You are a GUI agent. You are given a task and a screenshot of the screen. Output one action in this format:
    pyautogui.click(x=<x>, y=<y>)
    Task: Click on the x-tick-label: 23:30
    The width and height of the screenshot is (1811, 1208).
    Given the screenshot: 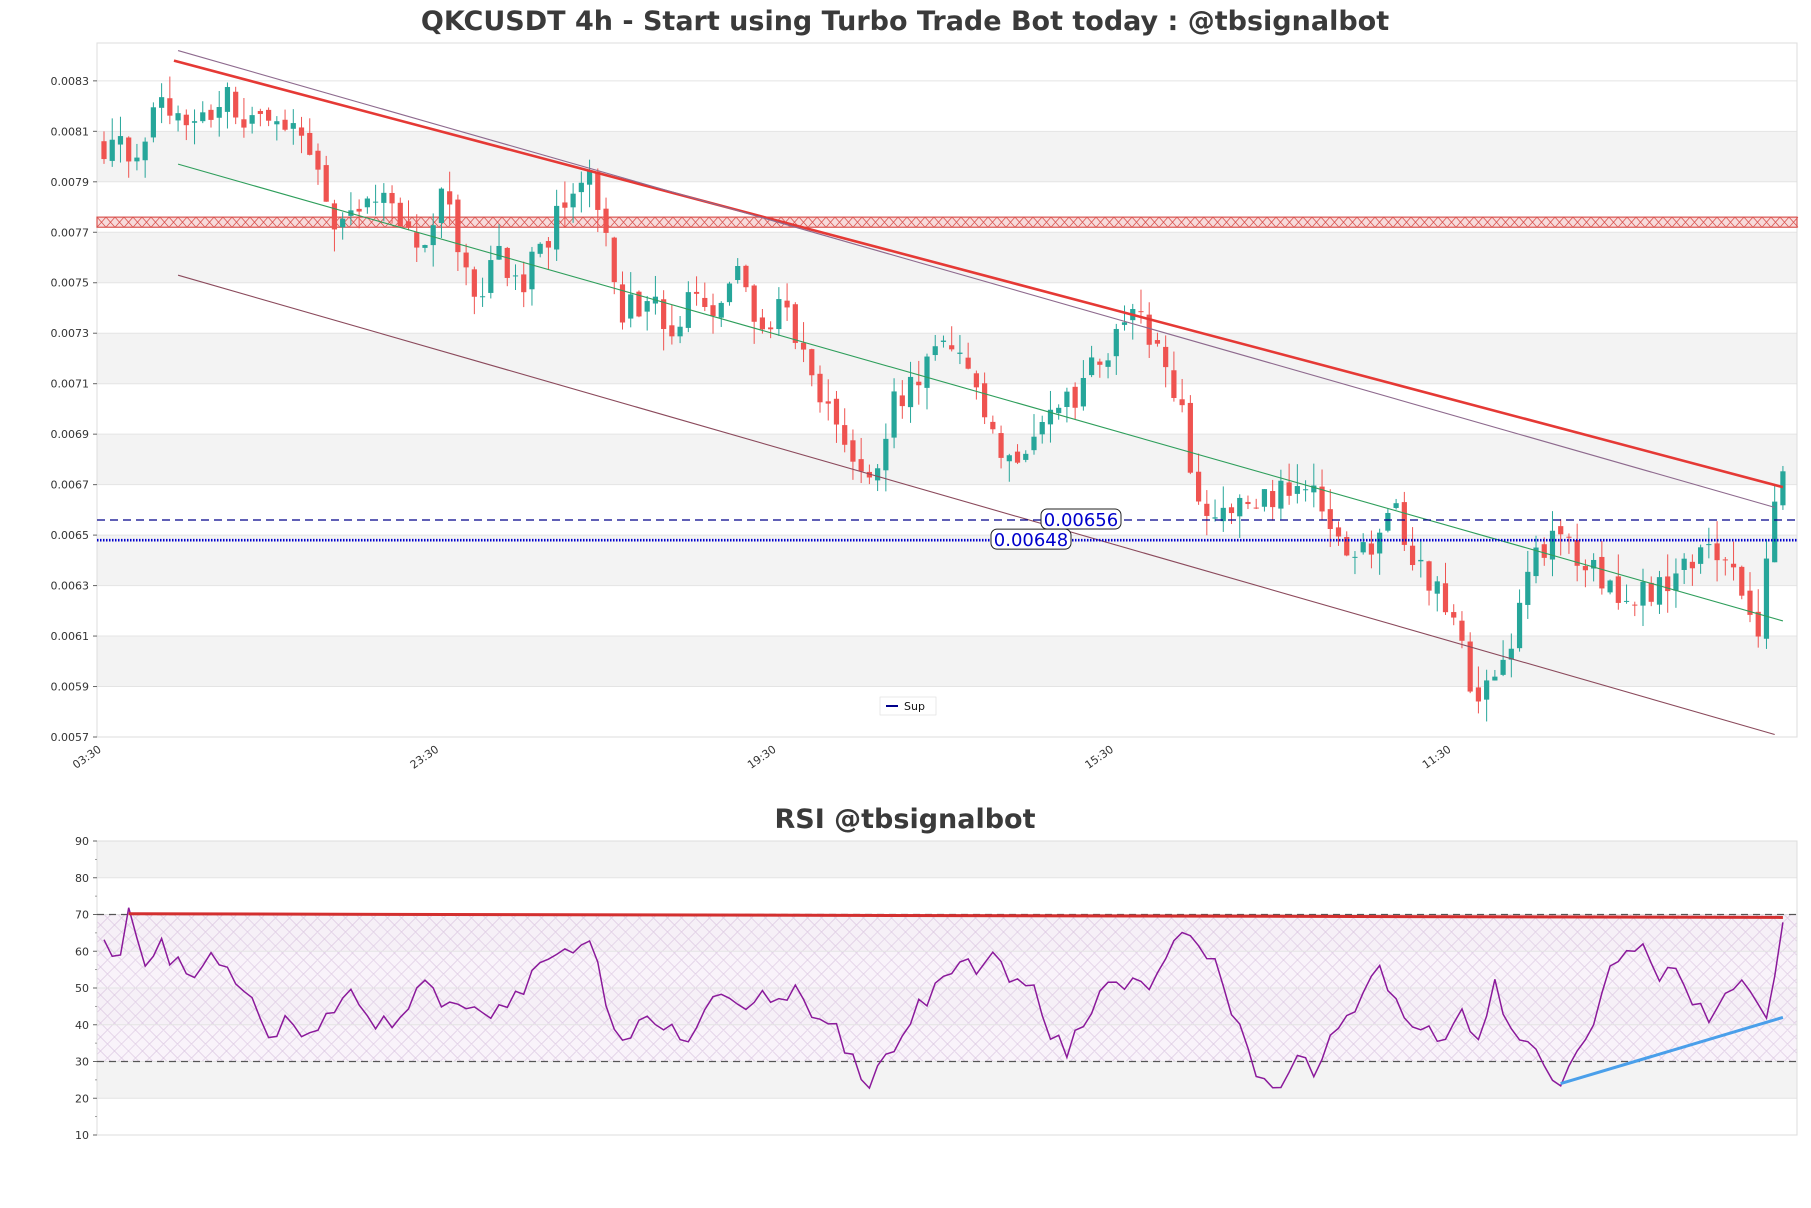 What is the action you would take?
    pyautogui.click(x=424, y=757)
    